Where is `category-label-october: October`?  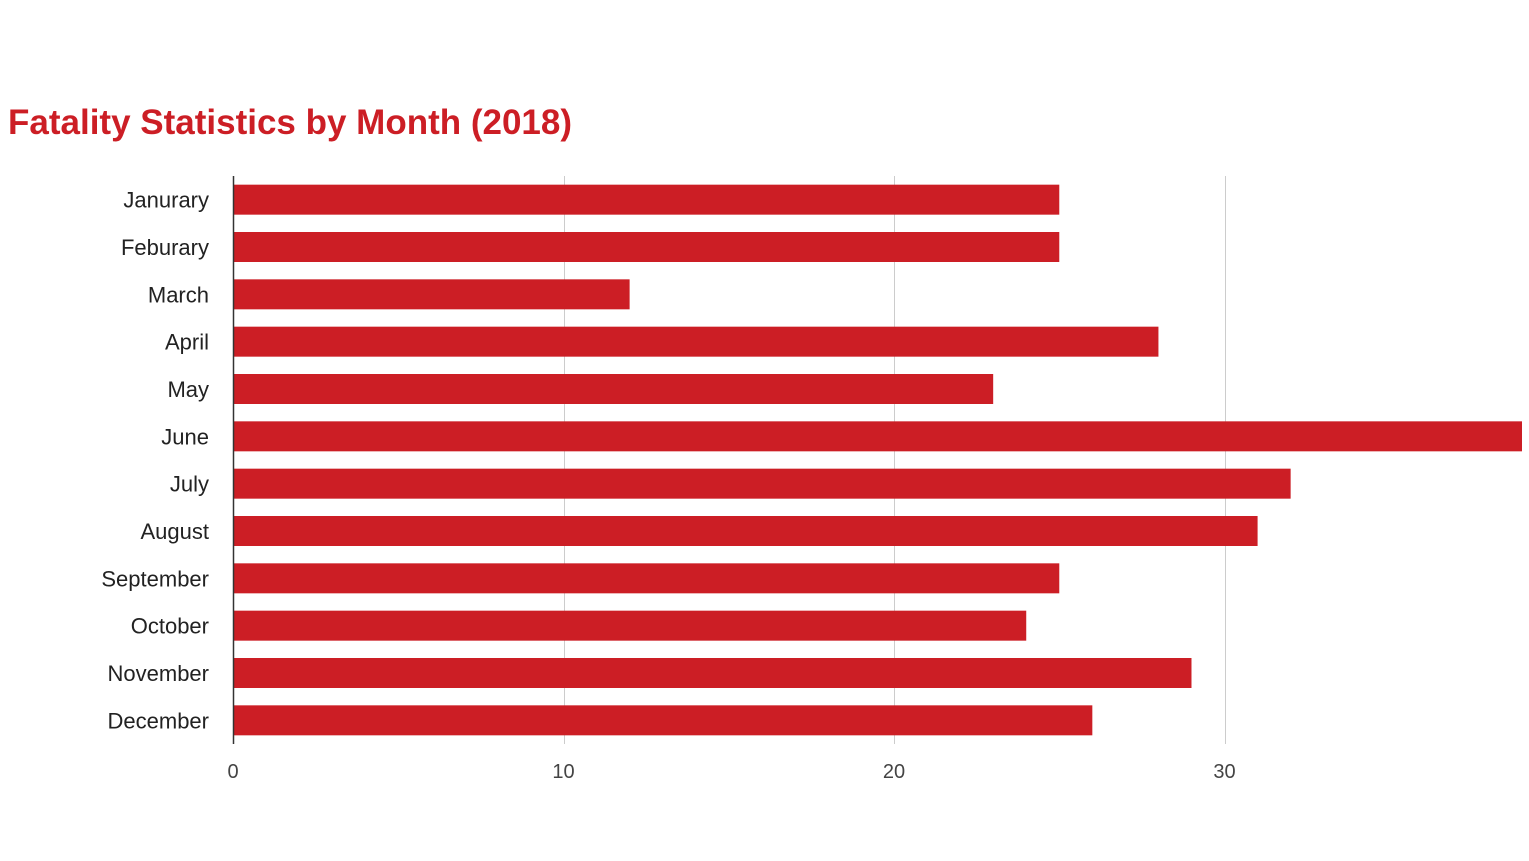
category-label-october: October is located at coordinates (170, 626).